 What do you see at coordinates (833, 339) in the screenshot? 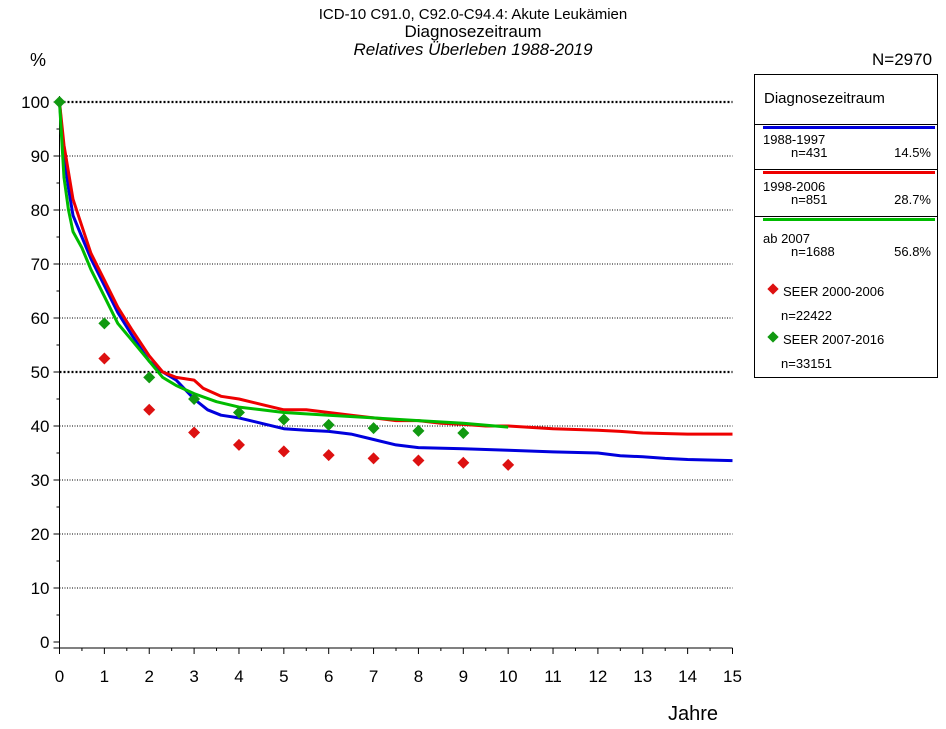
I see `legend-name-seer-2007-2016: SEER 2007-2016` at bounding box center [833, 339].